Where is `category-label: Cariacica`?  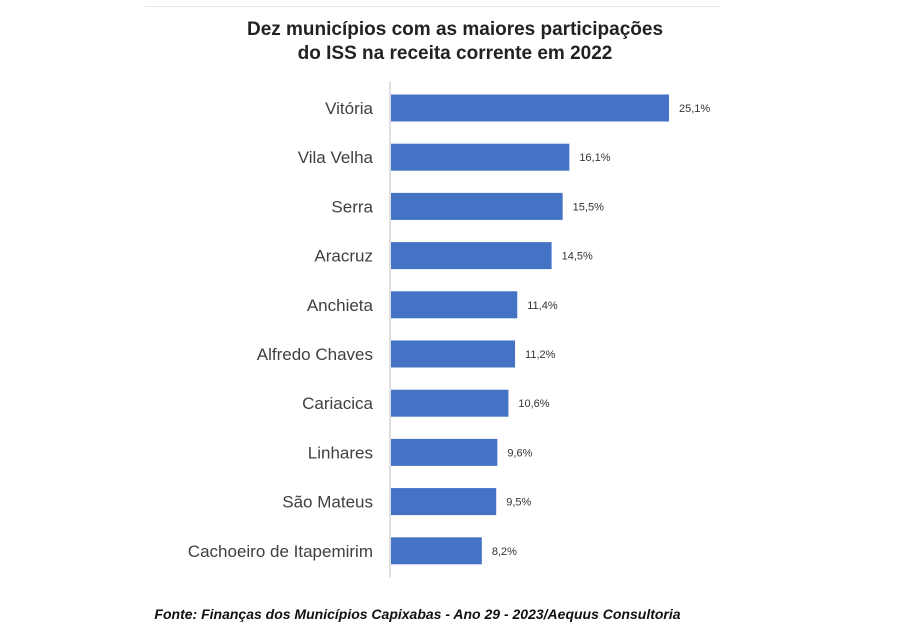
category-label: Cariacica is located at coordinates (337, 403).